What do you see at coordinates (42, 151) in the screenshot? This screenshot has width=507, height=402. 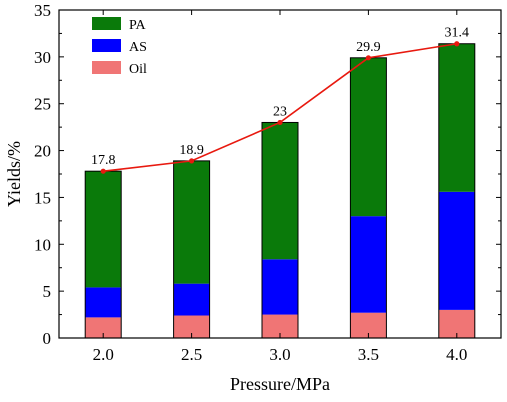 I see `y-tick-label-20: 20` at bounding box center [42, 151].